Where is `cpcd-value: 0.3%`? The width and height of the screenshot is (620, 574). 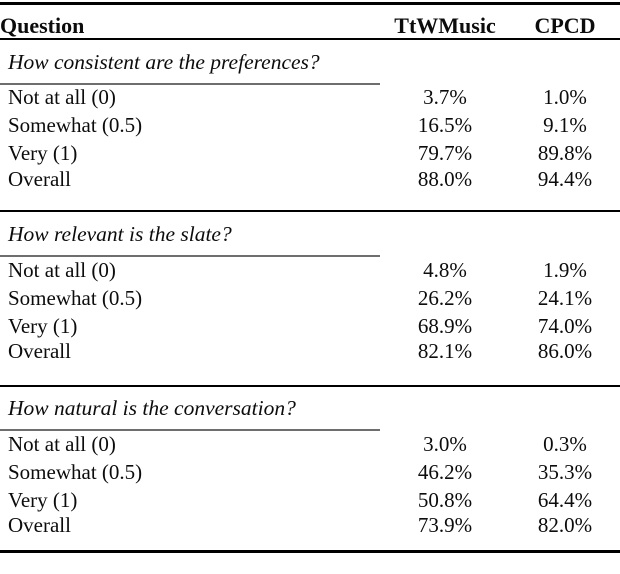
cpcd-value: 0.3% is located at coordinates (565, 443).